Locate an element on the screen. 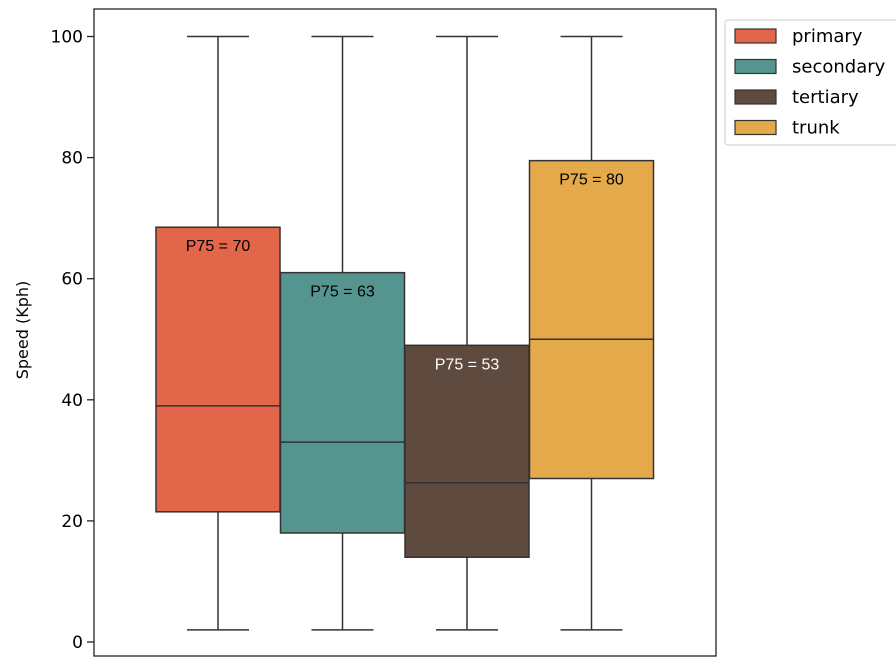 The height and width of the screenshot is (660, 896). box-tertiary: P75 = 53 is located at coordinates (467, 333).